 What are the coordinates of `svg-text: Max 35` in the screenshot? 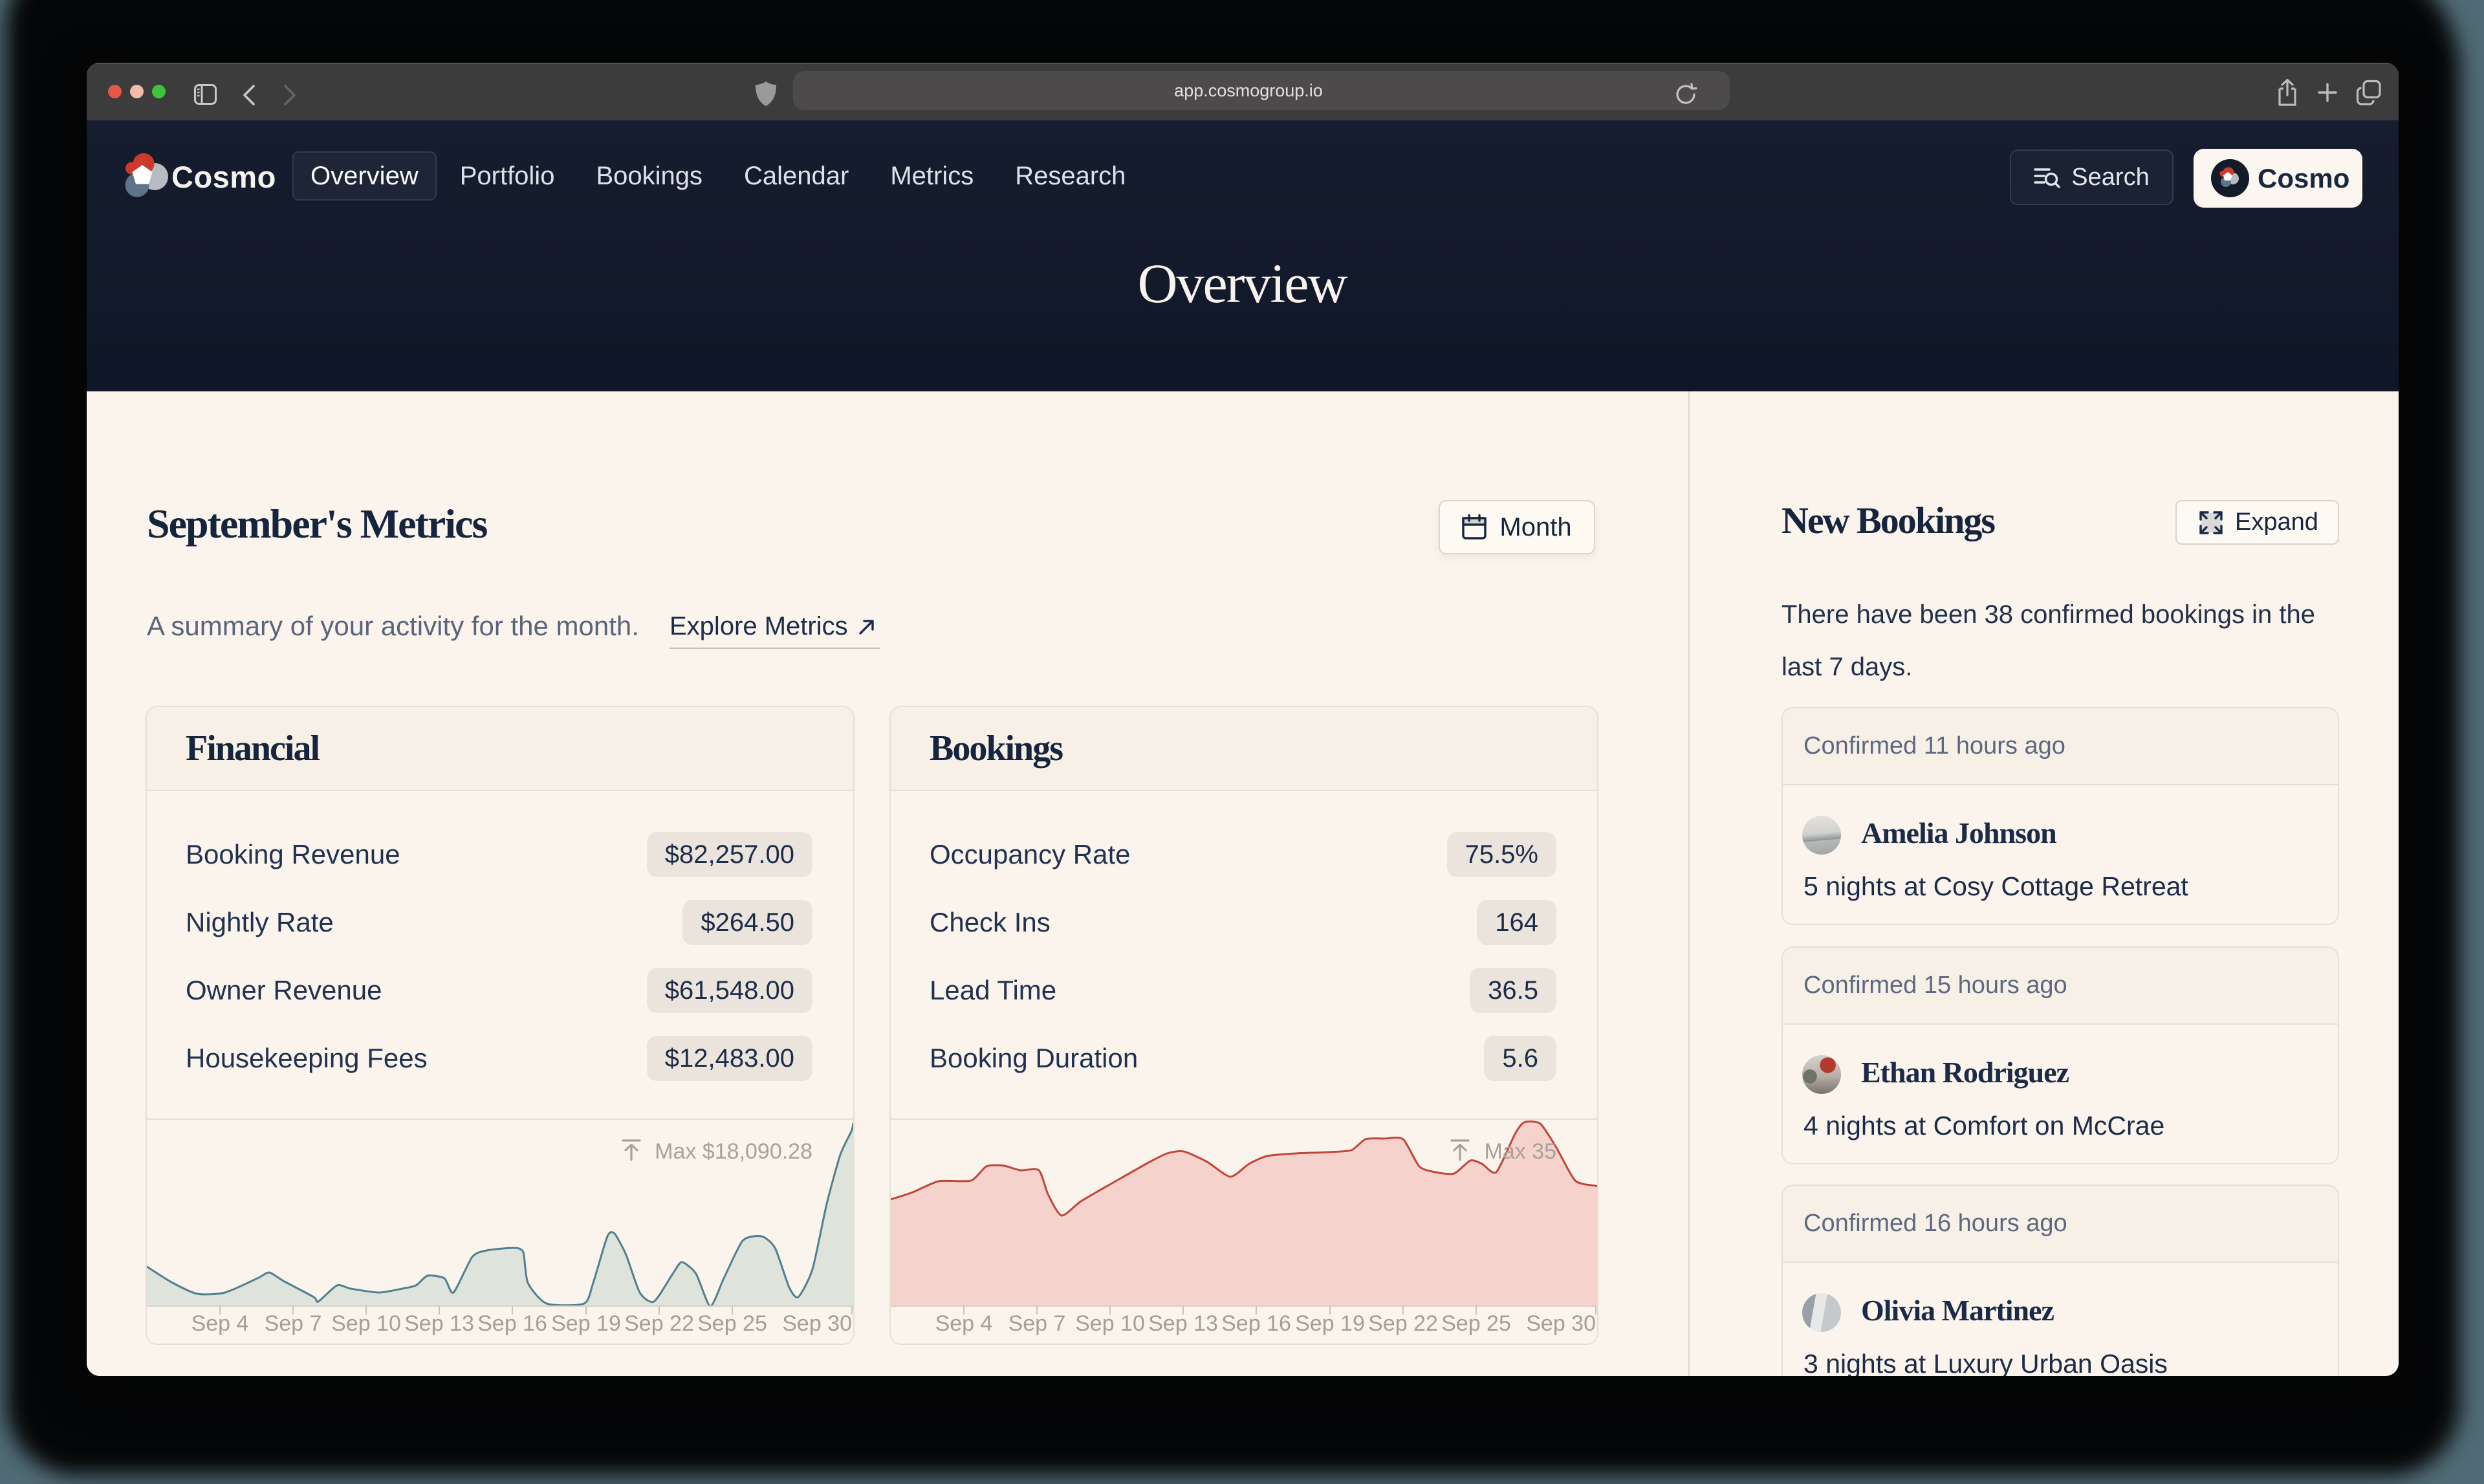 It's located at (1521, 1151).